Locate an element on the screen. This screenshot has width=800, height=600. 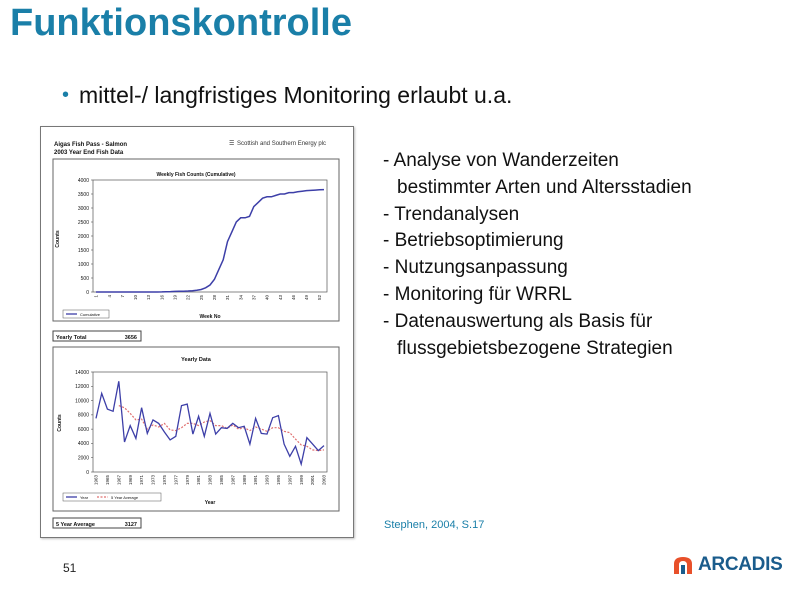
chart2-xlabel: Year is located at coordinates (210, 503).